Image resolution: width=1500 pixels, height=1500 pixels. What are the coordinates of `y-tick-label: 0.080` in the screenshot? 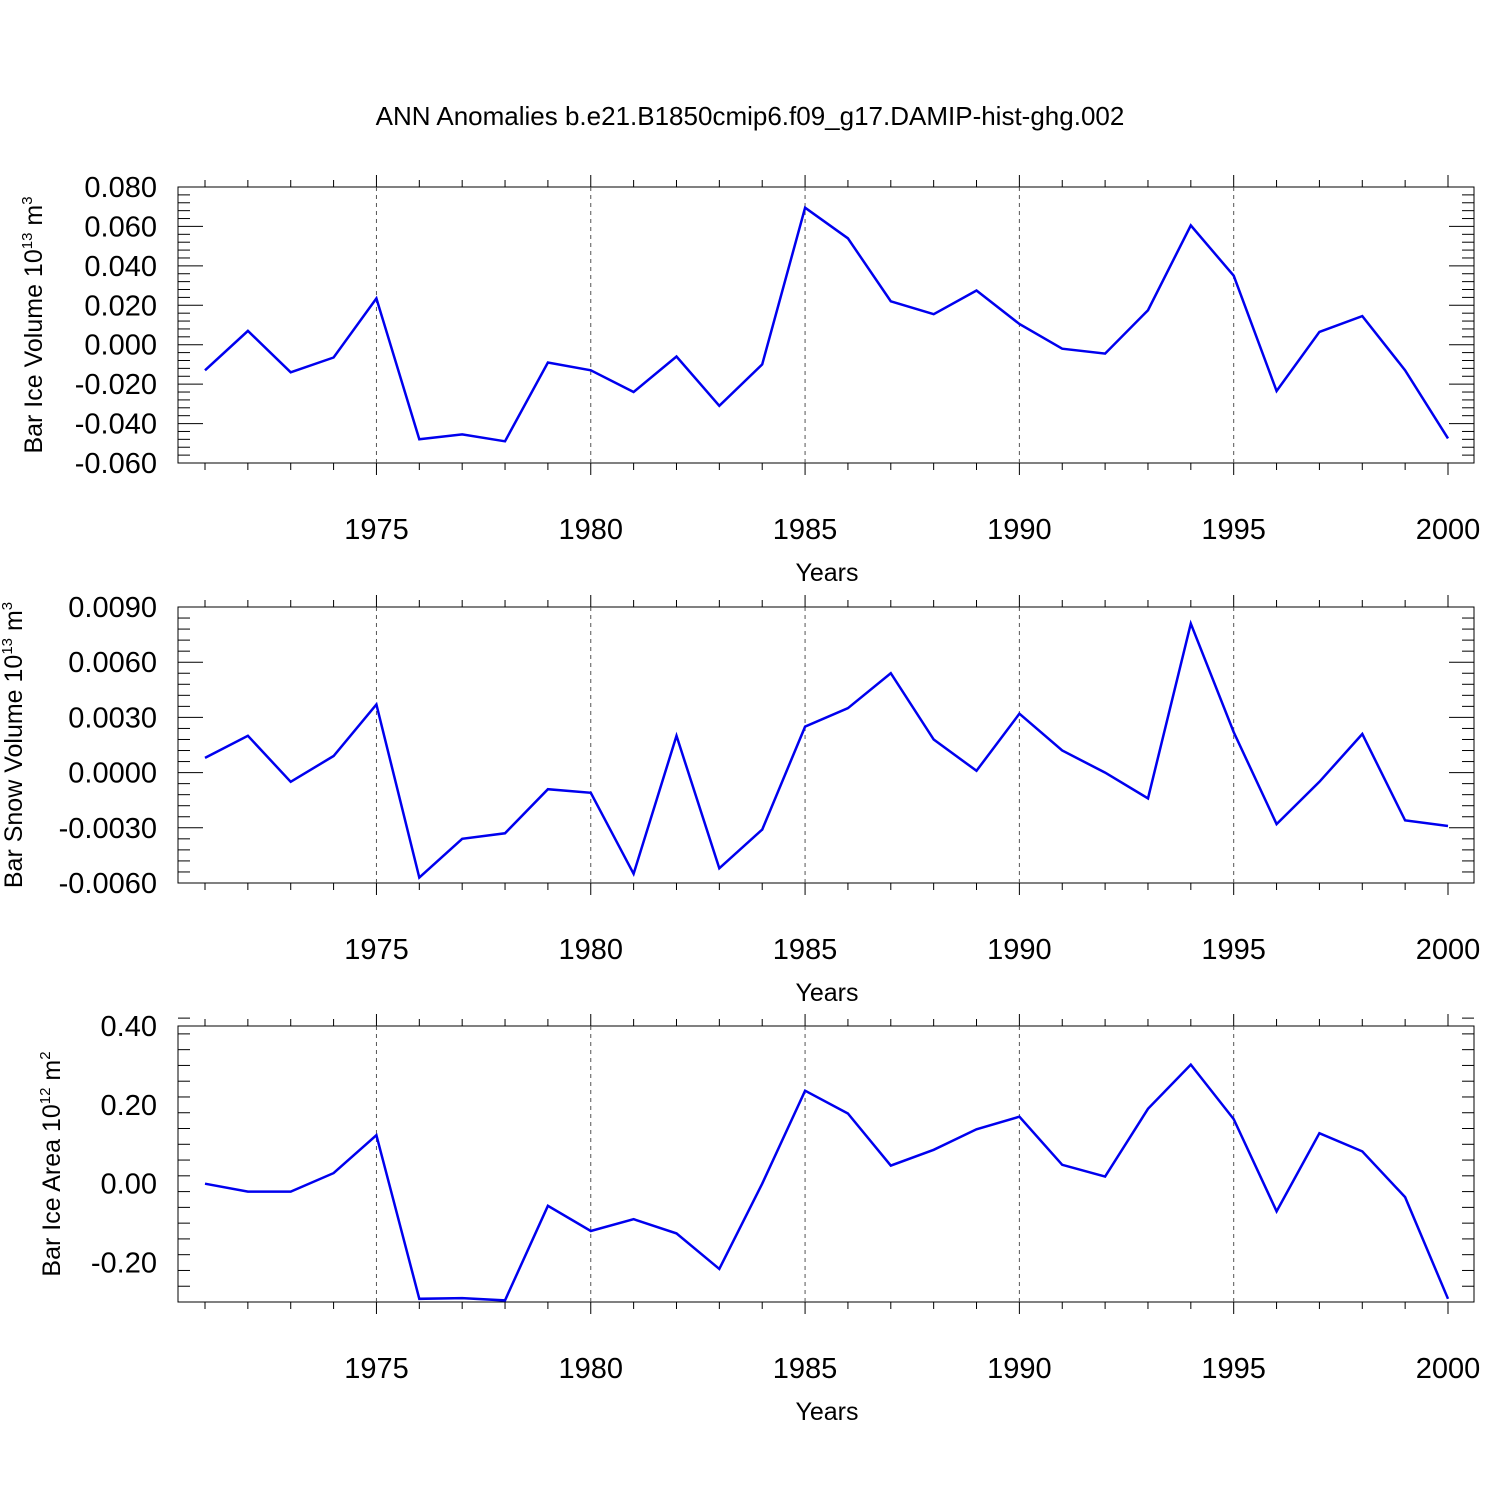 It's located at (120, 188).